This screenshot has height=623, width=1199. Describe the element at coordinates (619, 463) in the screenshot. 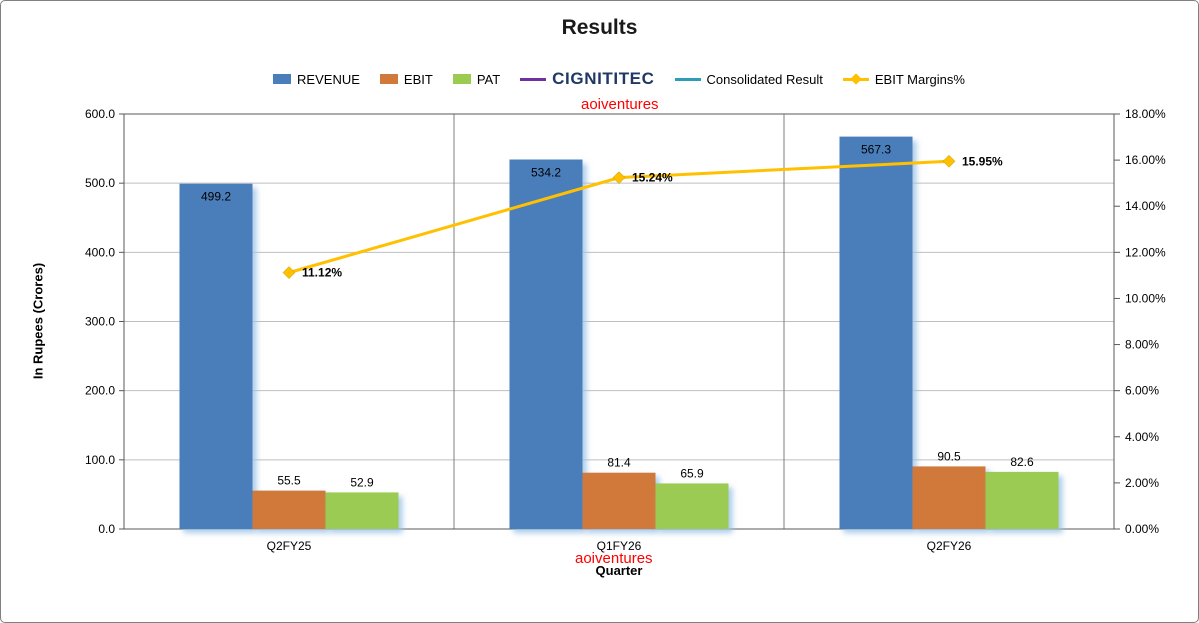

I see `bar-value-label: 81.4` at that location.